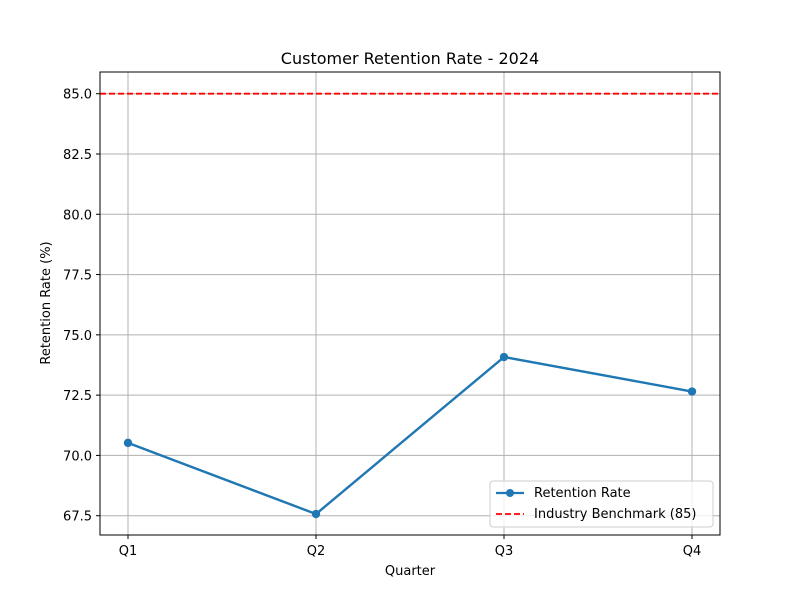 The height and width of the screenshot is (600, 800). I want to click on legend-benchmark-label: Industry Benchmark (85), so click(615, 514).